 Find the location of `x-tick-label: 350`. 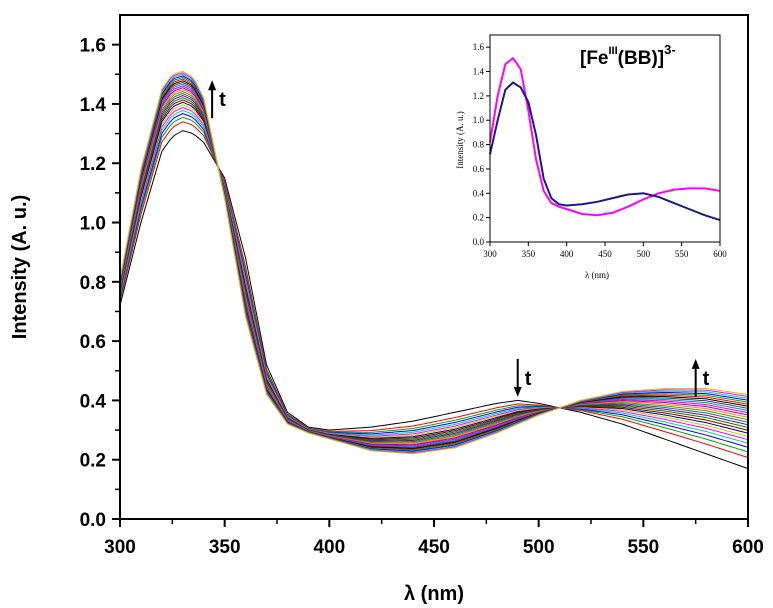

x-tick-label: 350 is located at coordinates (225, 547).